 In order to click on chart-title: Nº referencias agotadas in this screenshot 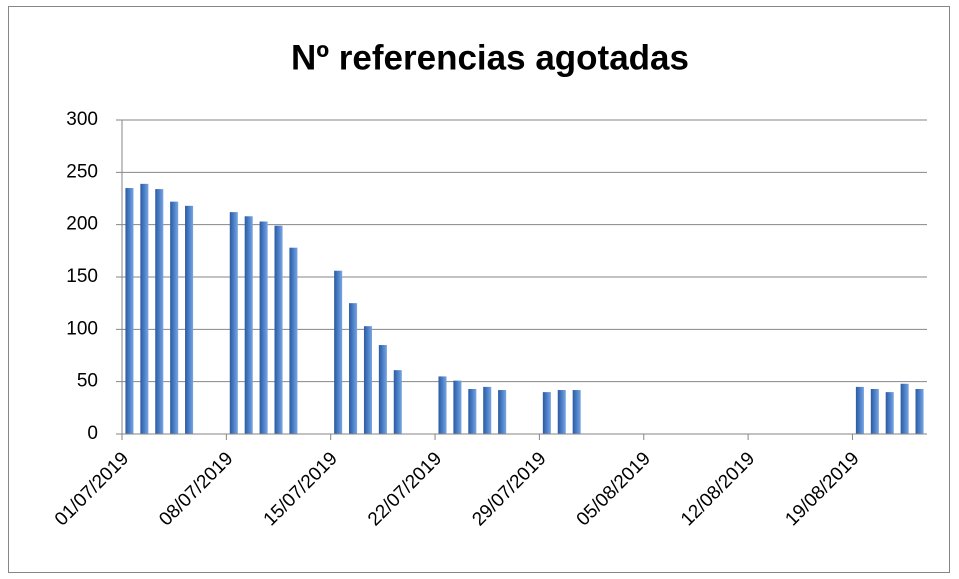, I will do `click(490, 57)`.